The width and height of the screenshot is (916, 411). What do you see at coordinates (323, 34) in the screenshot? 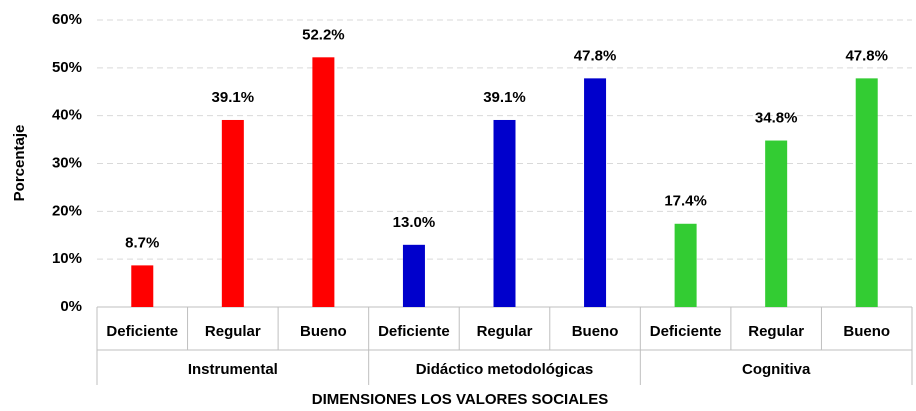
I see `data-label: 52.2%` at bounding box center [323, 34].